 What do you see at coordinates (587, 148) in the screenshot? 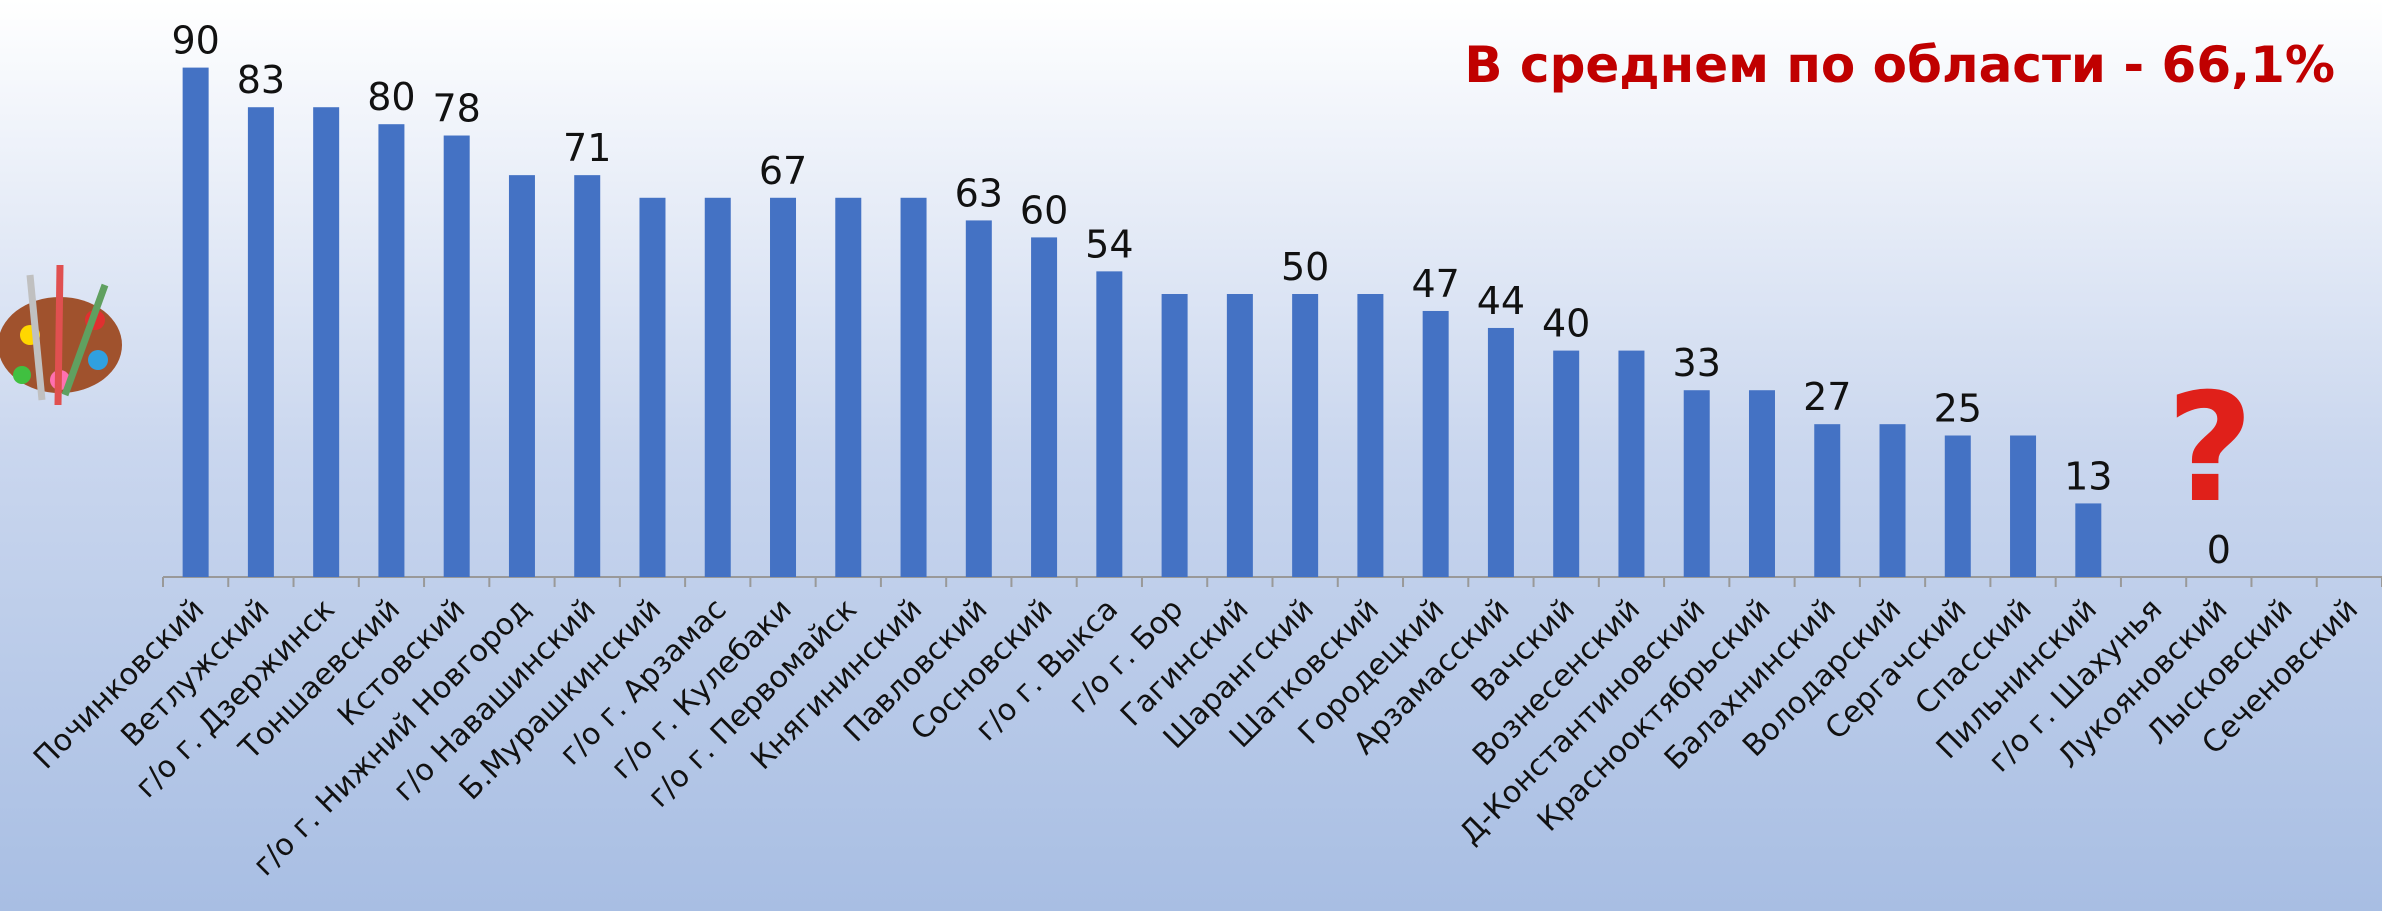
I see `value-label: 71` at bounding box center [587, 148].